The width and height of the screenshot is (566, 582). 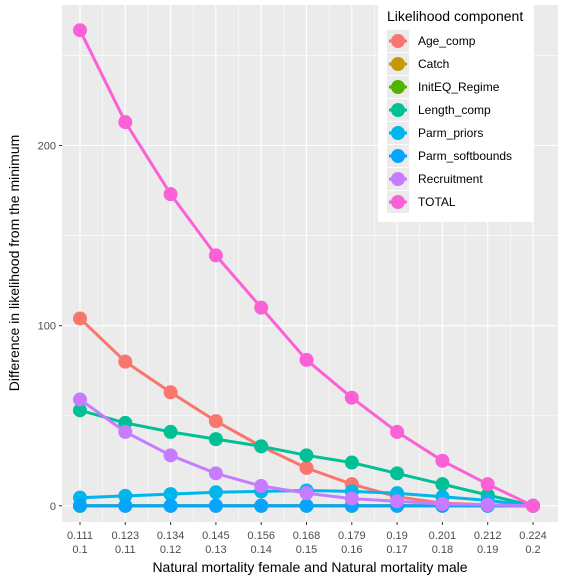 What do you see at coordinates (47, 327) in the screenshot?
I see `y-tick-label: 100` at bounding box center [47, 327].